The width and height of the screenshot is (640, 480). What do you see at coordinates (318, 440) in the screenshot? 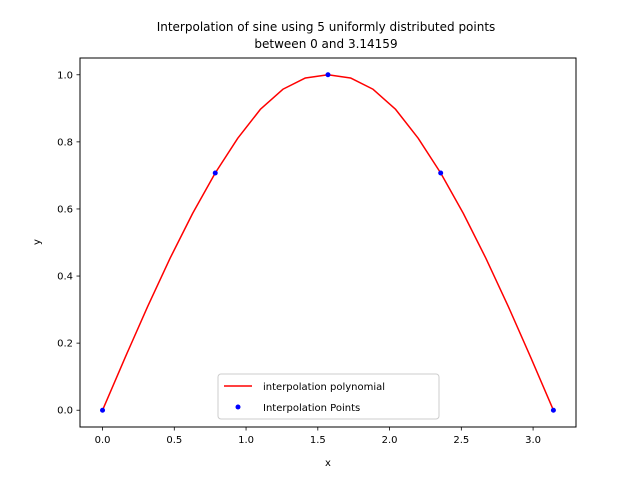
I see `x-tick-label: 1.5` at bounding box center [318, 440].